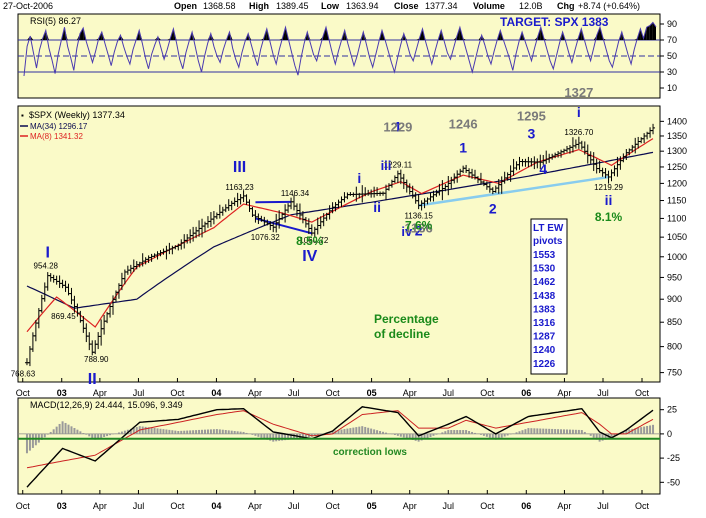 The width and height of the screenshot is (706, 518). I want to click on high-value: 1389.45, so click(292, 6).